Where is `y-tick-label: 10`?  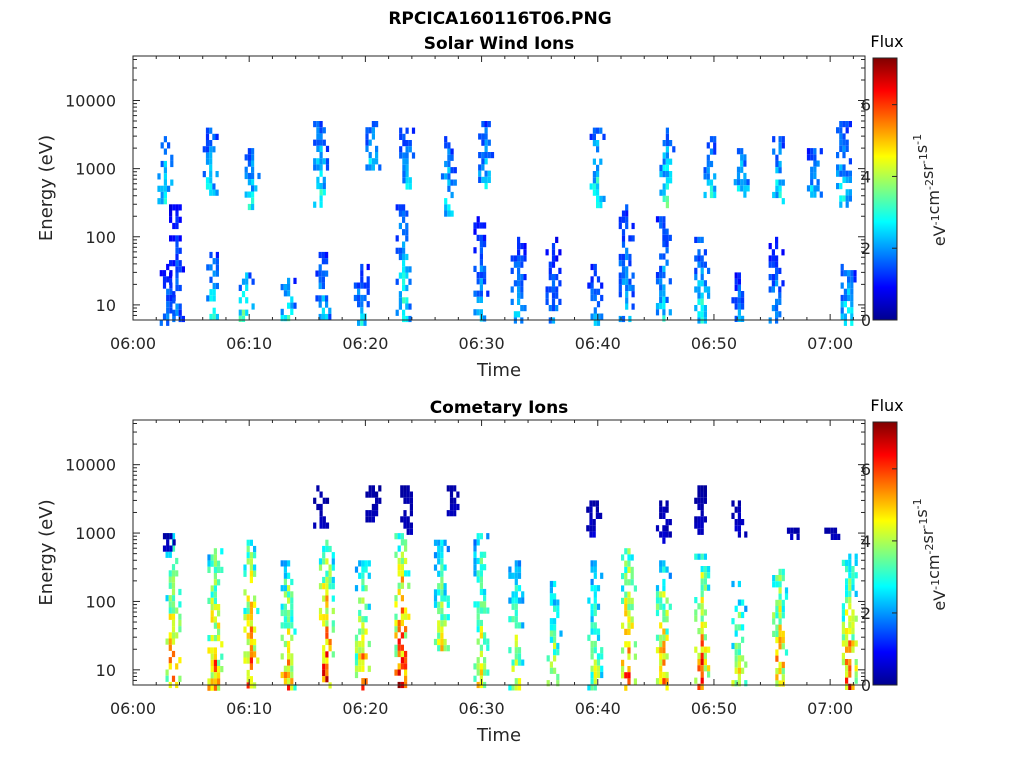
y-tick-label: 10 is located at coordinates (106, 305).